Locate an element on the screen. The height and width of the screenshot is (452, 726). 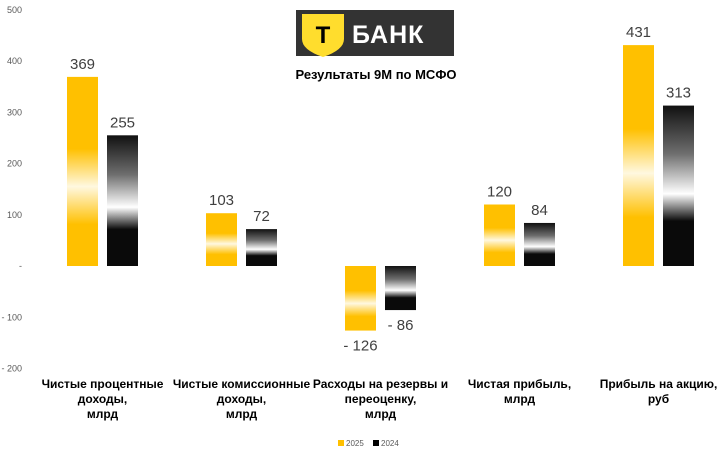
y-tick-label: - 200 is located at coordinates (11, 369).